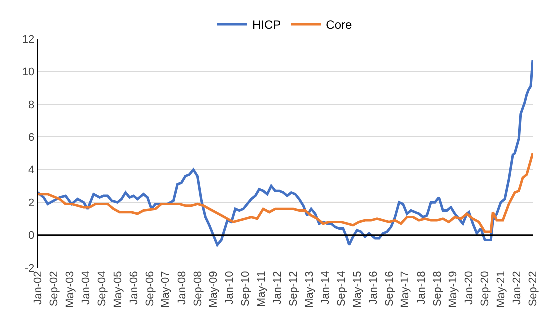 This screenshot has height=323, width=550. What do you see at coordinates (54, 289) in the screenshot?
I see `x-tick-label: Sep-02` at bounding box center [54, 289].